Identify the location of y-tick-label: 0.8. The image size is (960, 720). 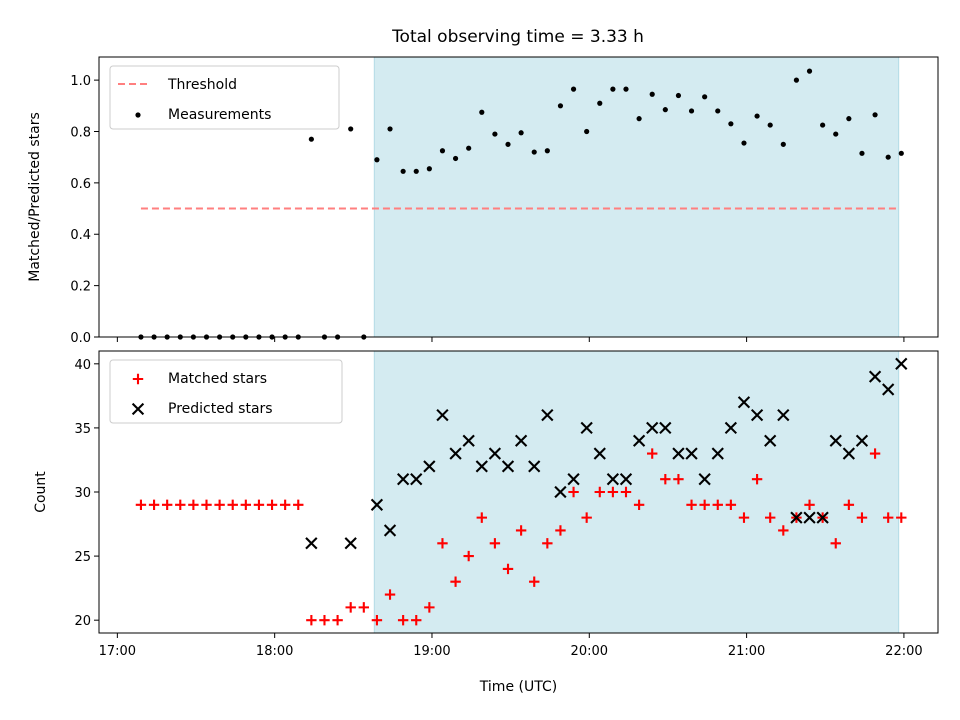
(80, 132).